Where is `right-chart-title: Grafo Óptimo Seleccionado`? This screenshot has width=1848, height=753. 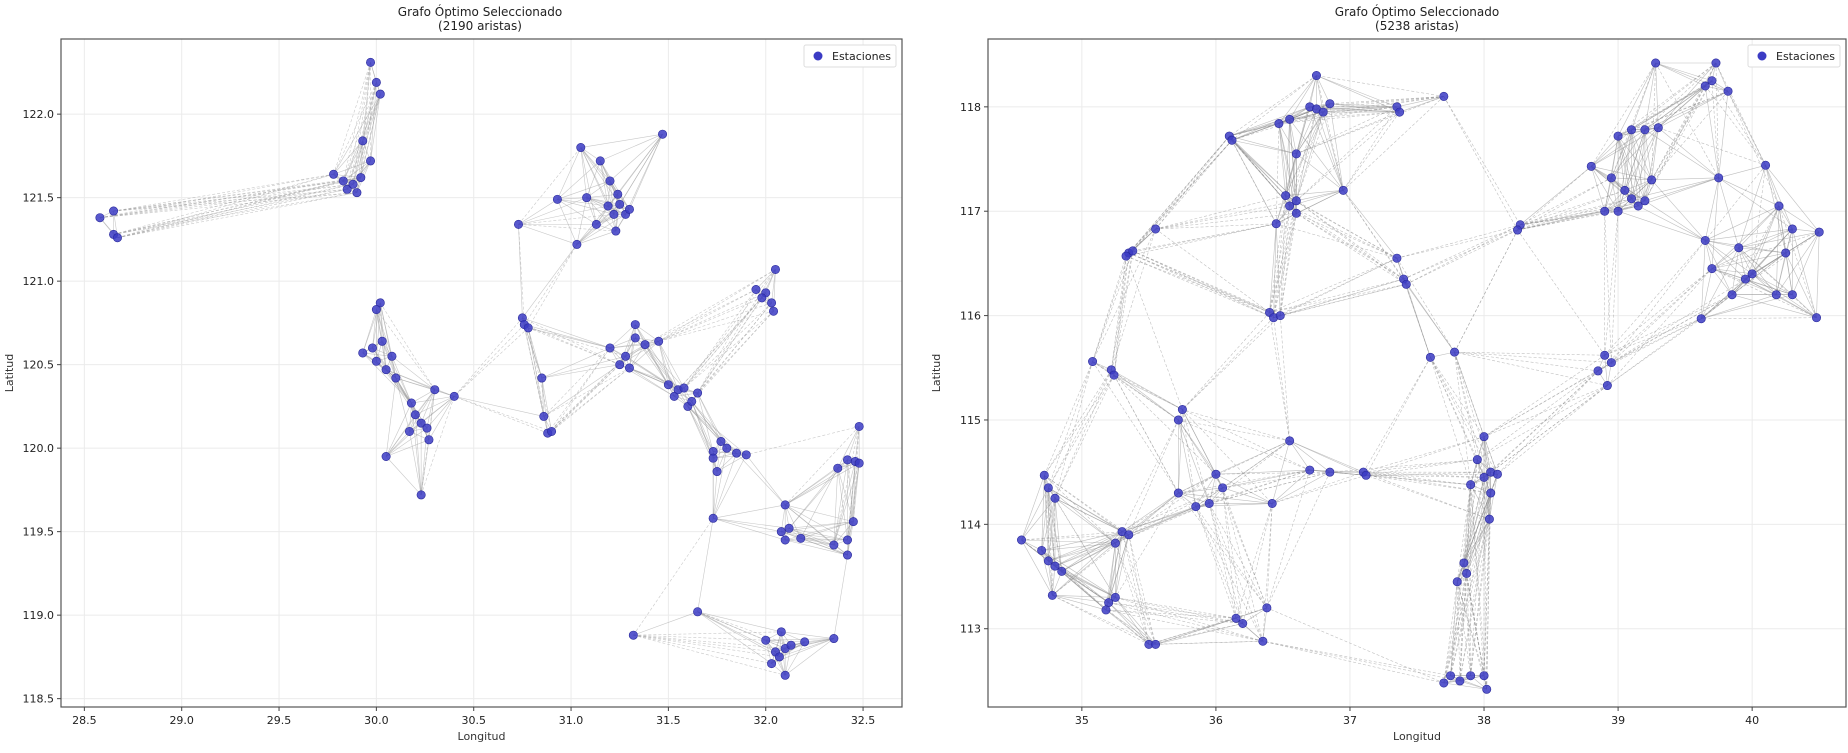
right-chart-title: Grafo Óptimo Seleccionado is located at coordinates (1417, 11).